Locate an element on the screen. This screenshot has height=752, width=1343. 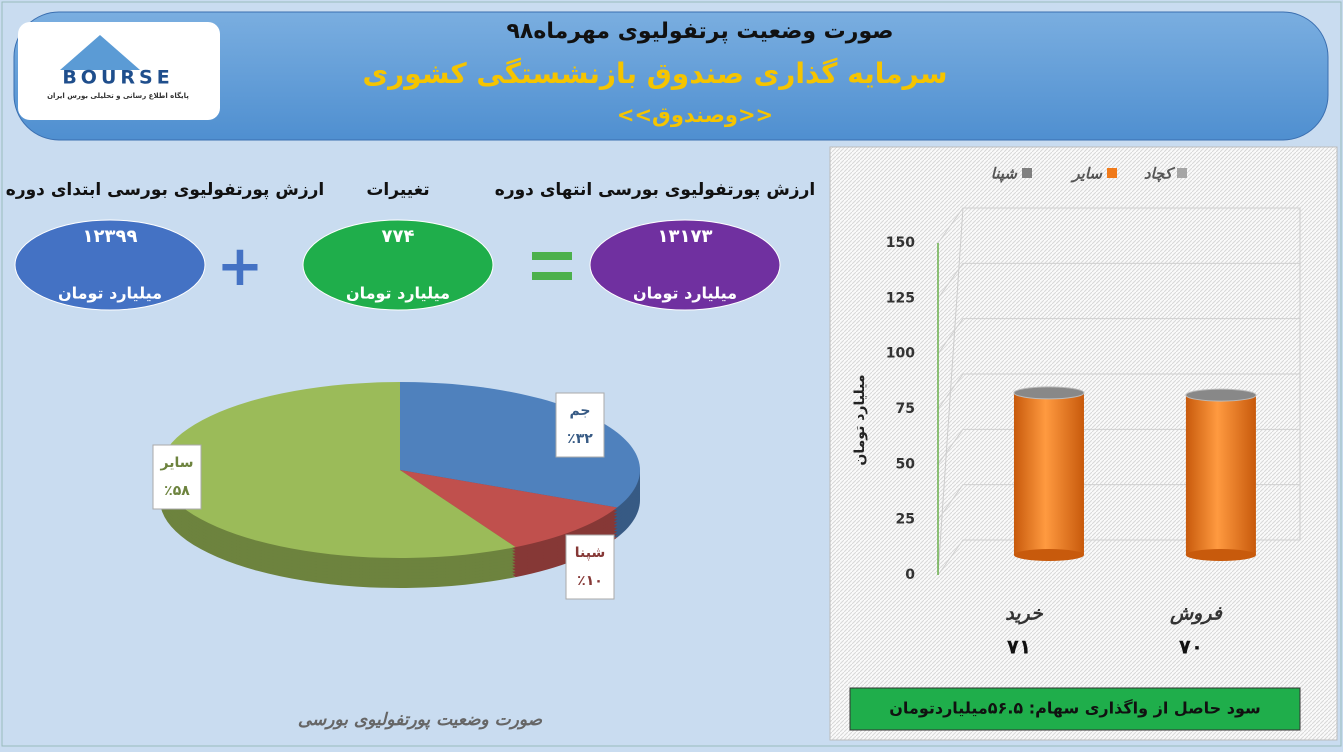
pie-label-name: سایر is located at coordinates (177, 463).